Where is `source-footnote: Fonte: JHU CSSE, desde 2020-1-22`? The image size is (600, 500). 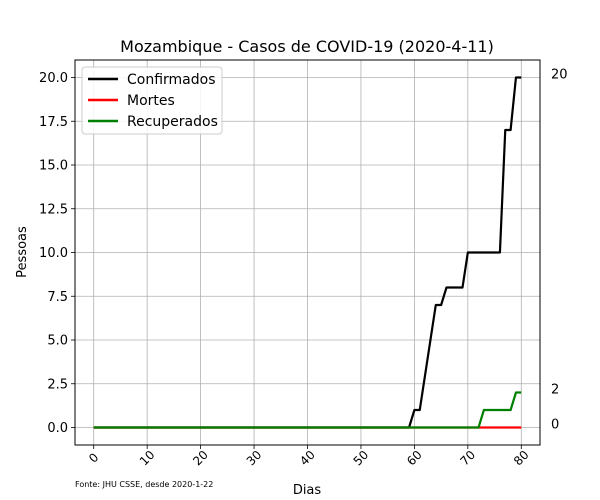 source-footnote: Fonte: JHU CSSE, desde 2020-1-22 is located at coordinates (144, 484).